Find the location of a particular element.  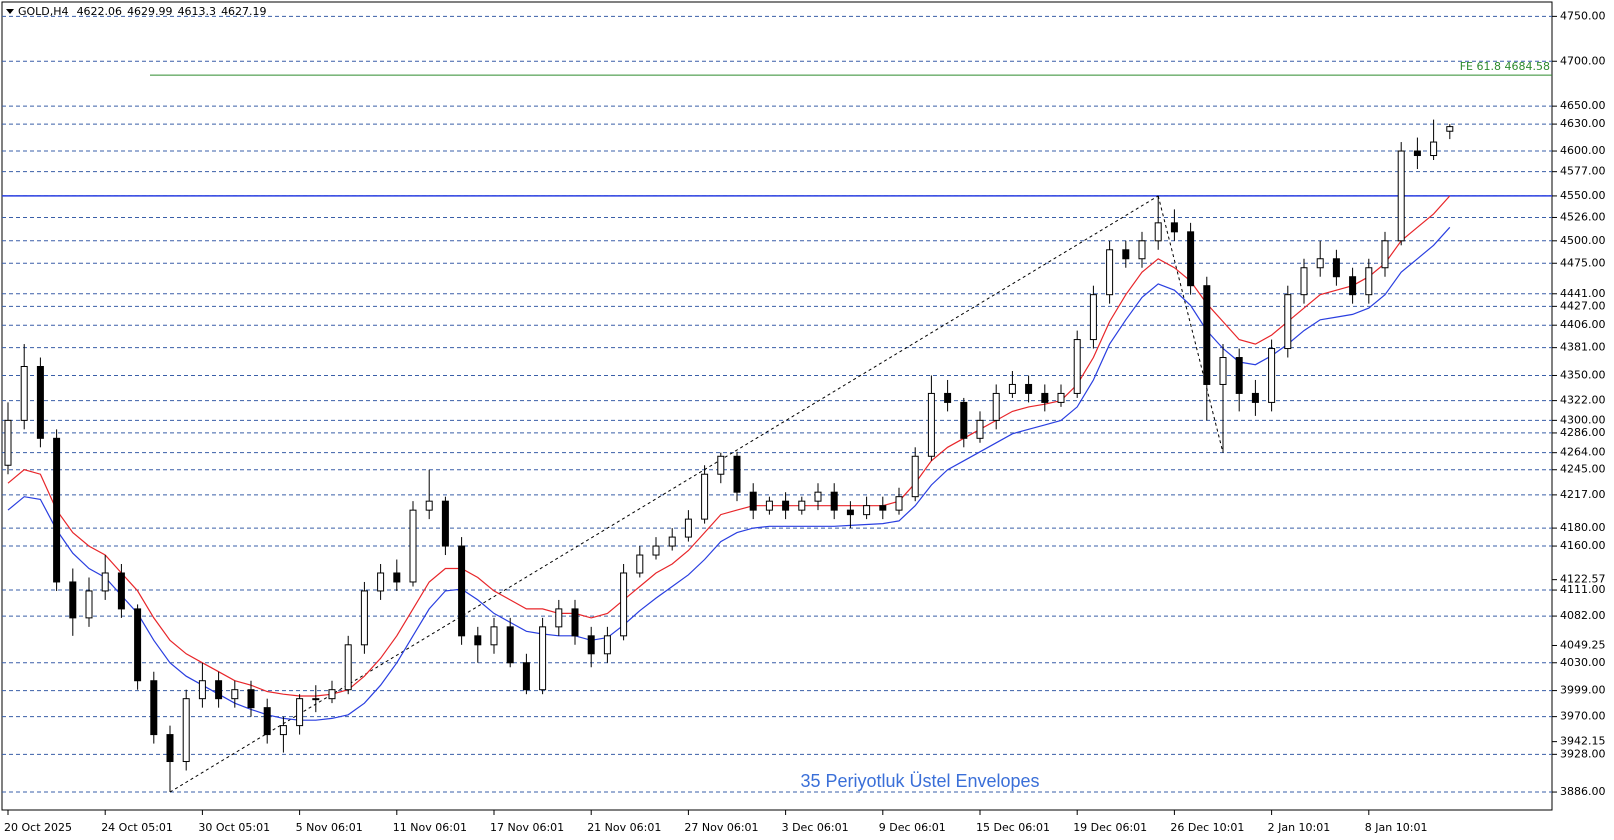

y-tick-label: 4406.00 is located at coordinates (1583, 324).